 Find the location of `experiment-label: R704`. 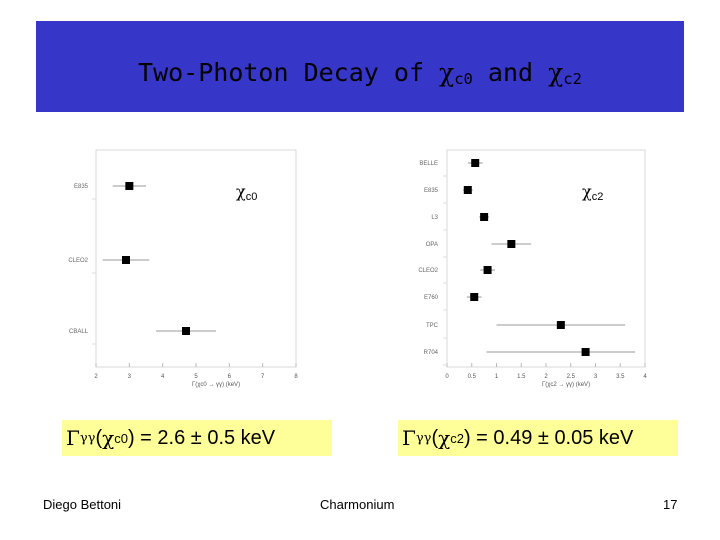

experiment-label: R704 is located at coordinates (431, 353).